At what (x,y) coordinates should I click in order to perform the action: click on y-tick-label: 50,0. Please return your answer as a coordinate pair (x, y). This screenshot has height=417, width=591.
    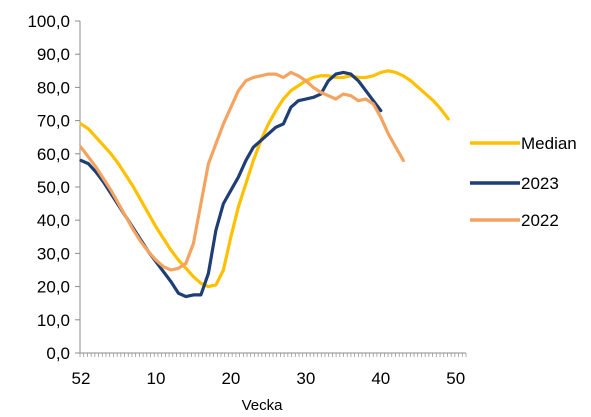
    Looking at the image, I should click on (53, 187).